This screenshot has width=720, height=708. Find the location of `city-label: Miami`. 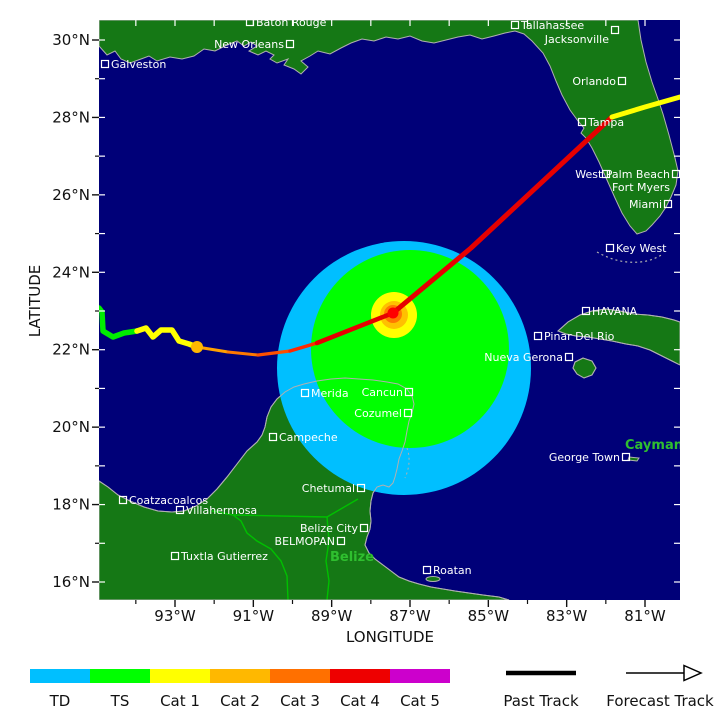

city-label: Miami is located at coordinates (645, 204).